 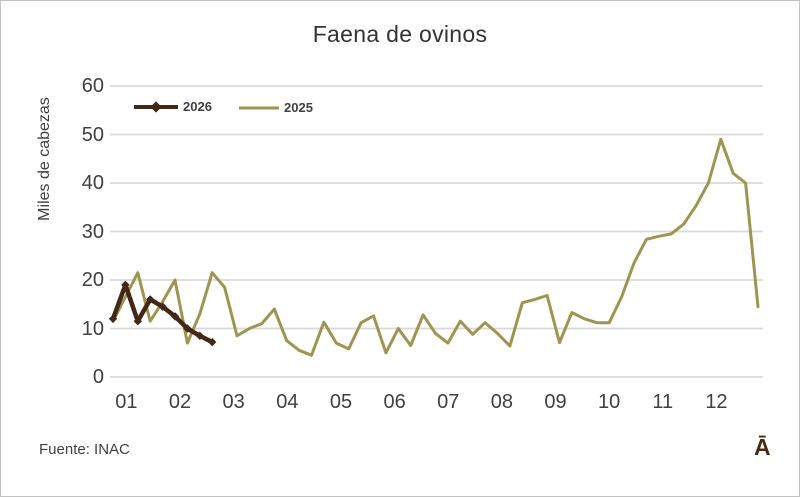 What do you see at coordinates (259, 108) in the screenshot?
I see `legend-line-2025` at bounding box center [259, 108].